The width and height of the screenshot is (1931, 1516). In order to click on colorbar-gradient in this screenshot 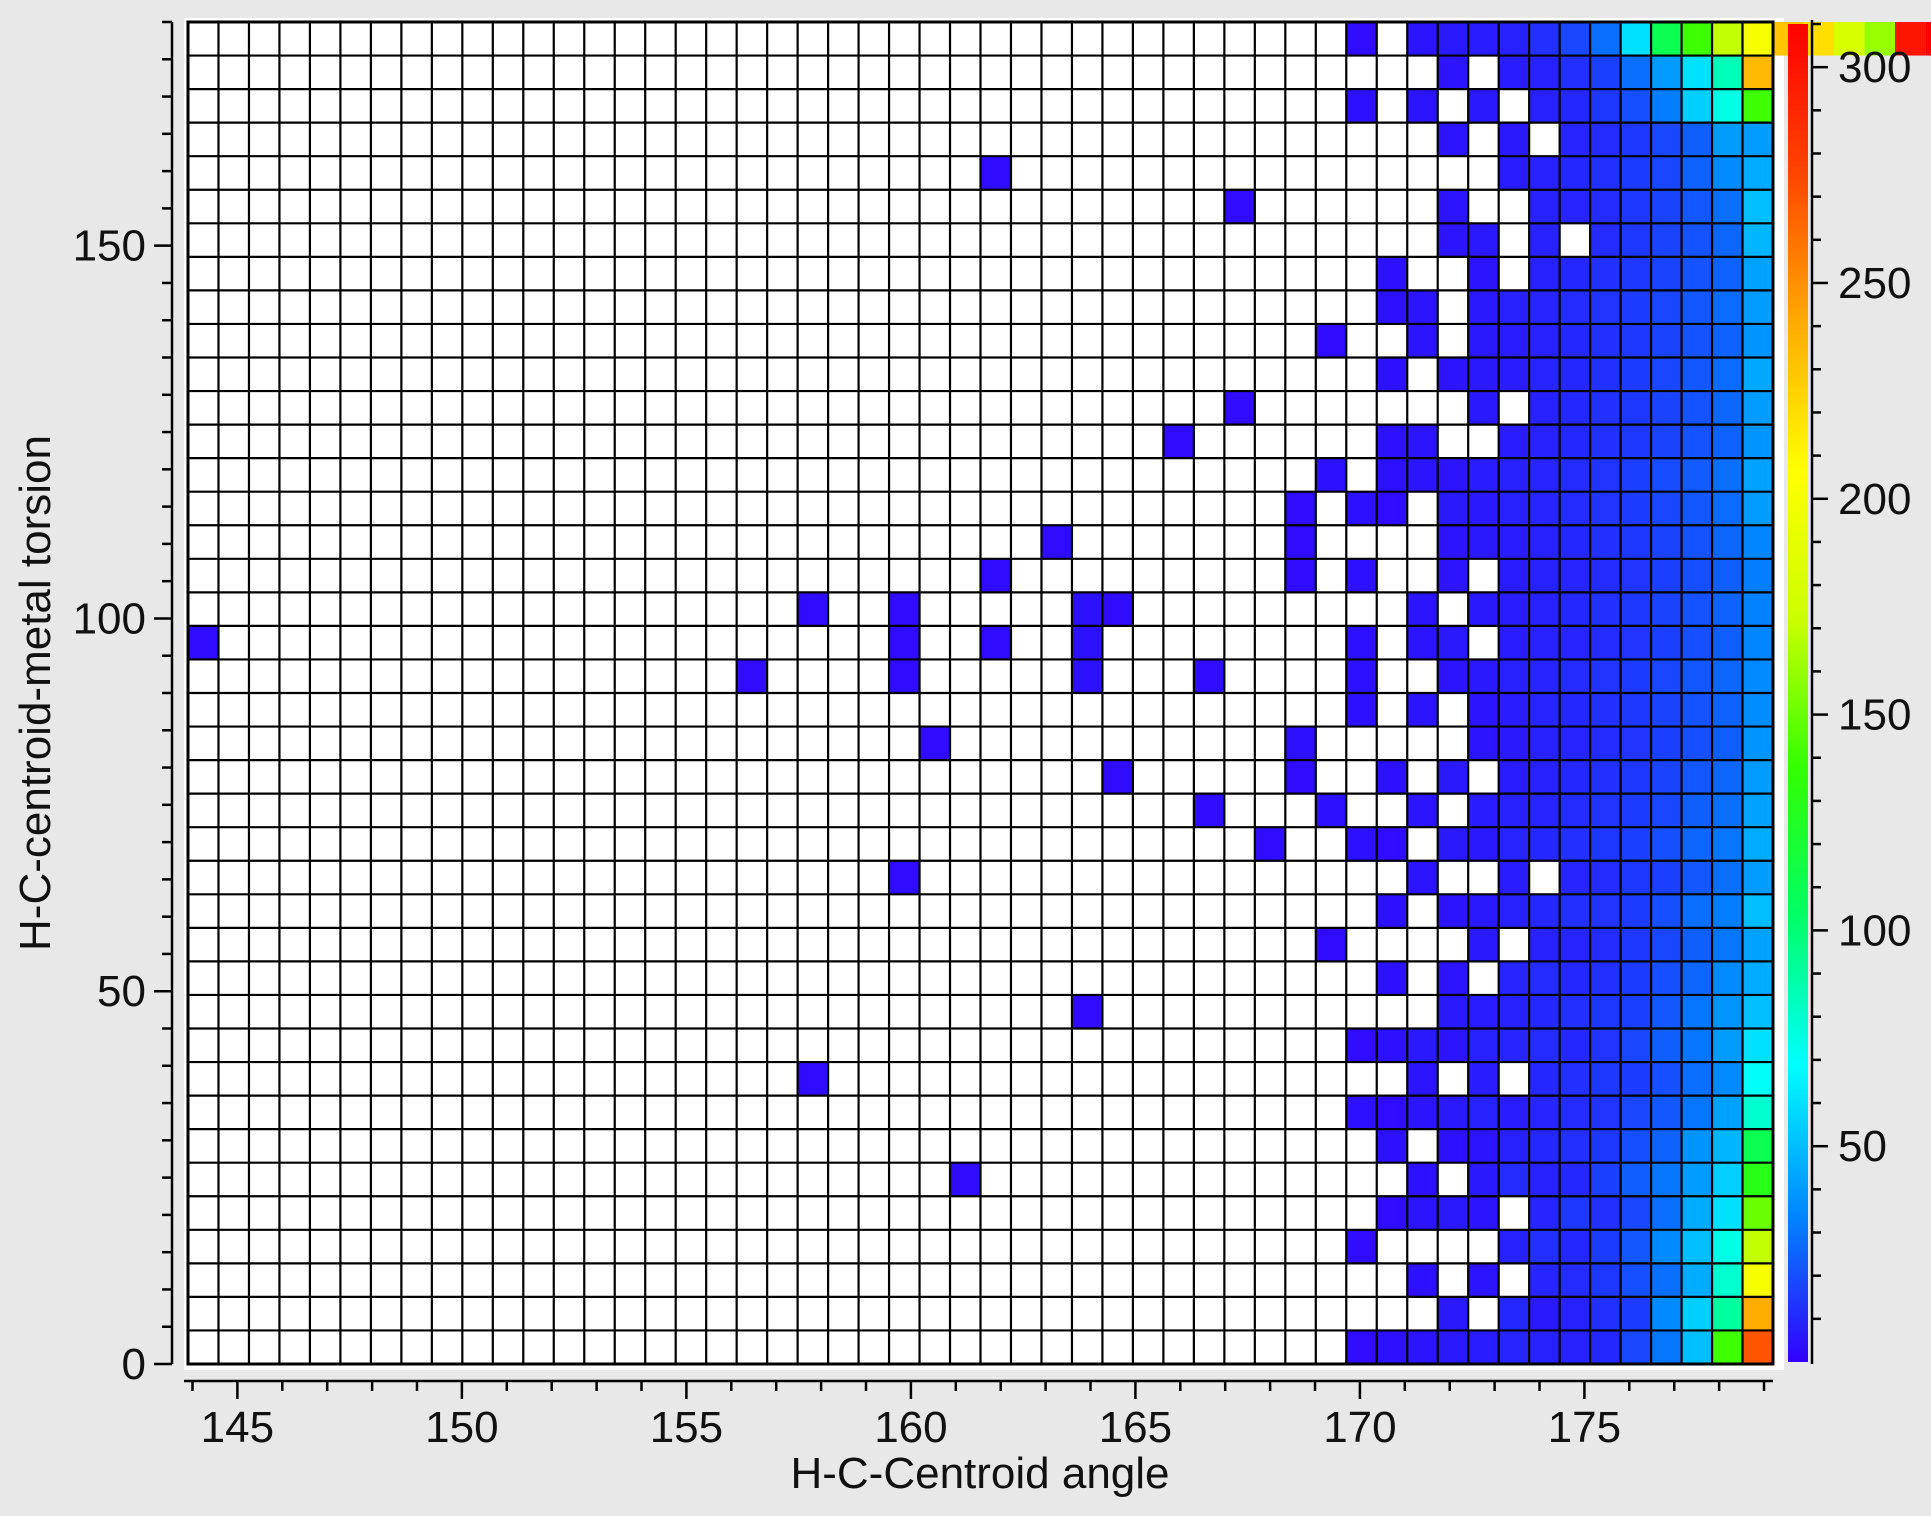, I will do `click(1798, 693)`.